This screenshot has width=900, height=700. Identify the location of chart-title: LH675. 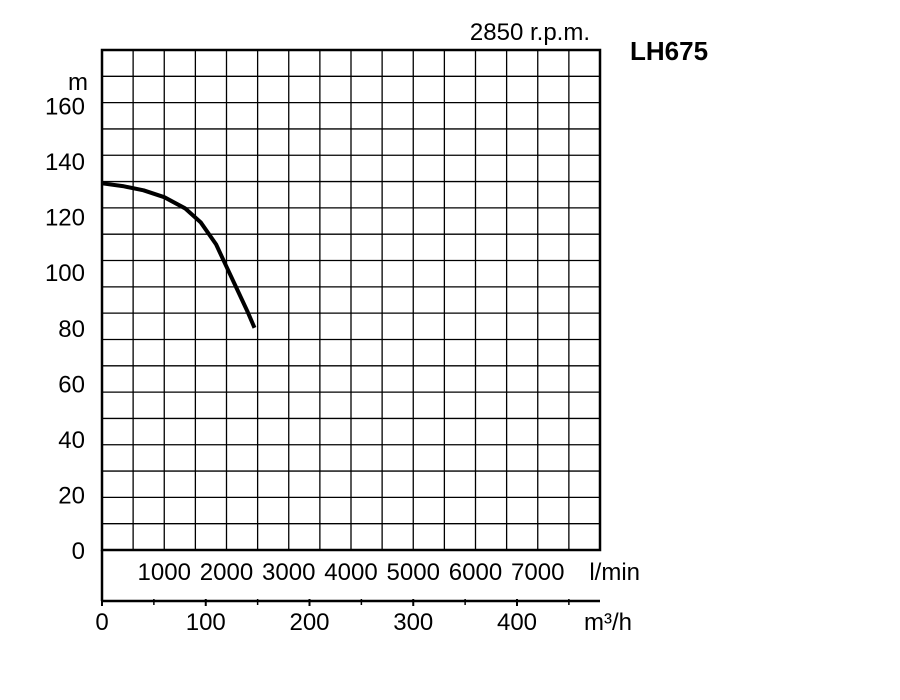
(669, 51).